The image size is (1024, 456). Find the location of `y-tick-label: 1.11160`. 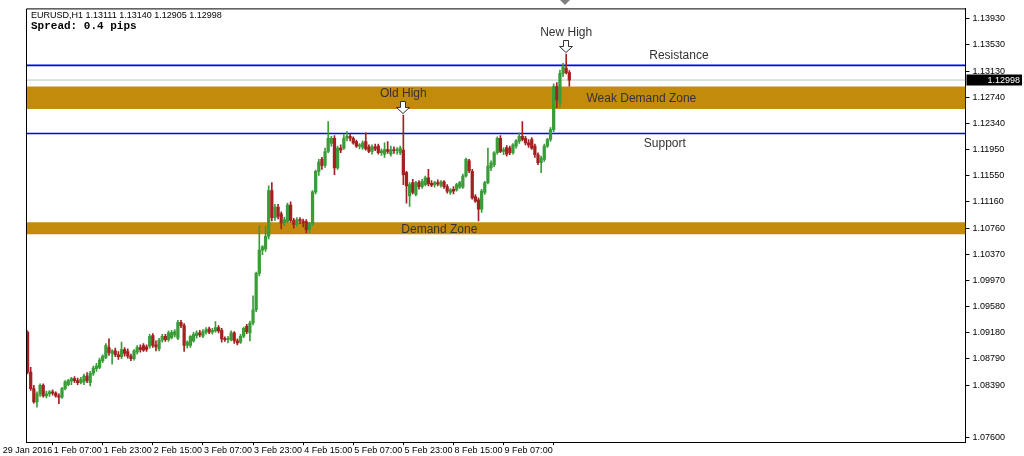

y-tick-label: 1.11160 is located at coordinates (988, 201).